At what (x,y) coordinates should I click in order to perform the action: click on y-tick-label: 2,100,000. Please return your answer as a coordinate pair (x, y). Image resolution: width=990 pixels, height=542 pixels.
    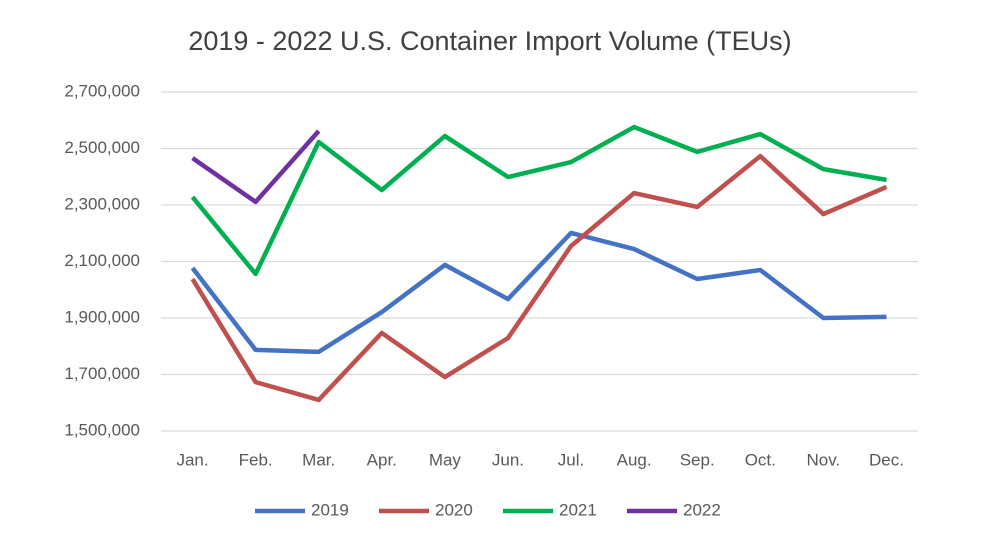
    Looking at the image, I should click on (102, 260).